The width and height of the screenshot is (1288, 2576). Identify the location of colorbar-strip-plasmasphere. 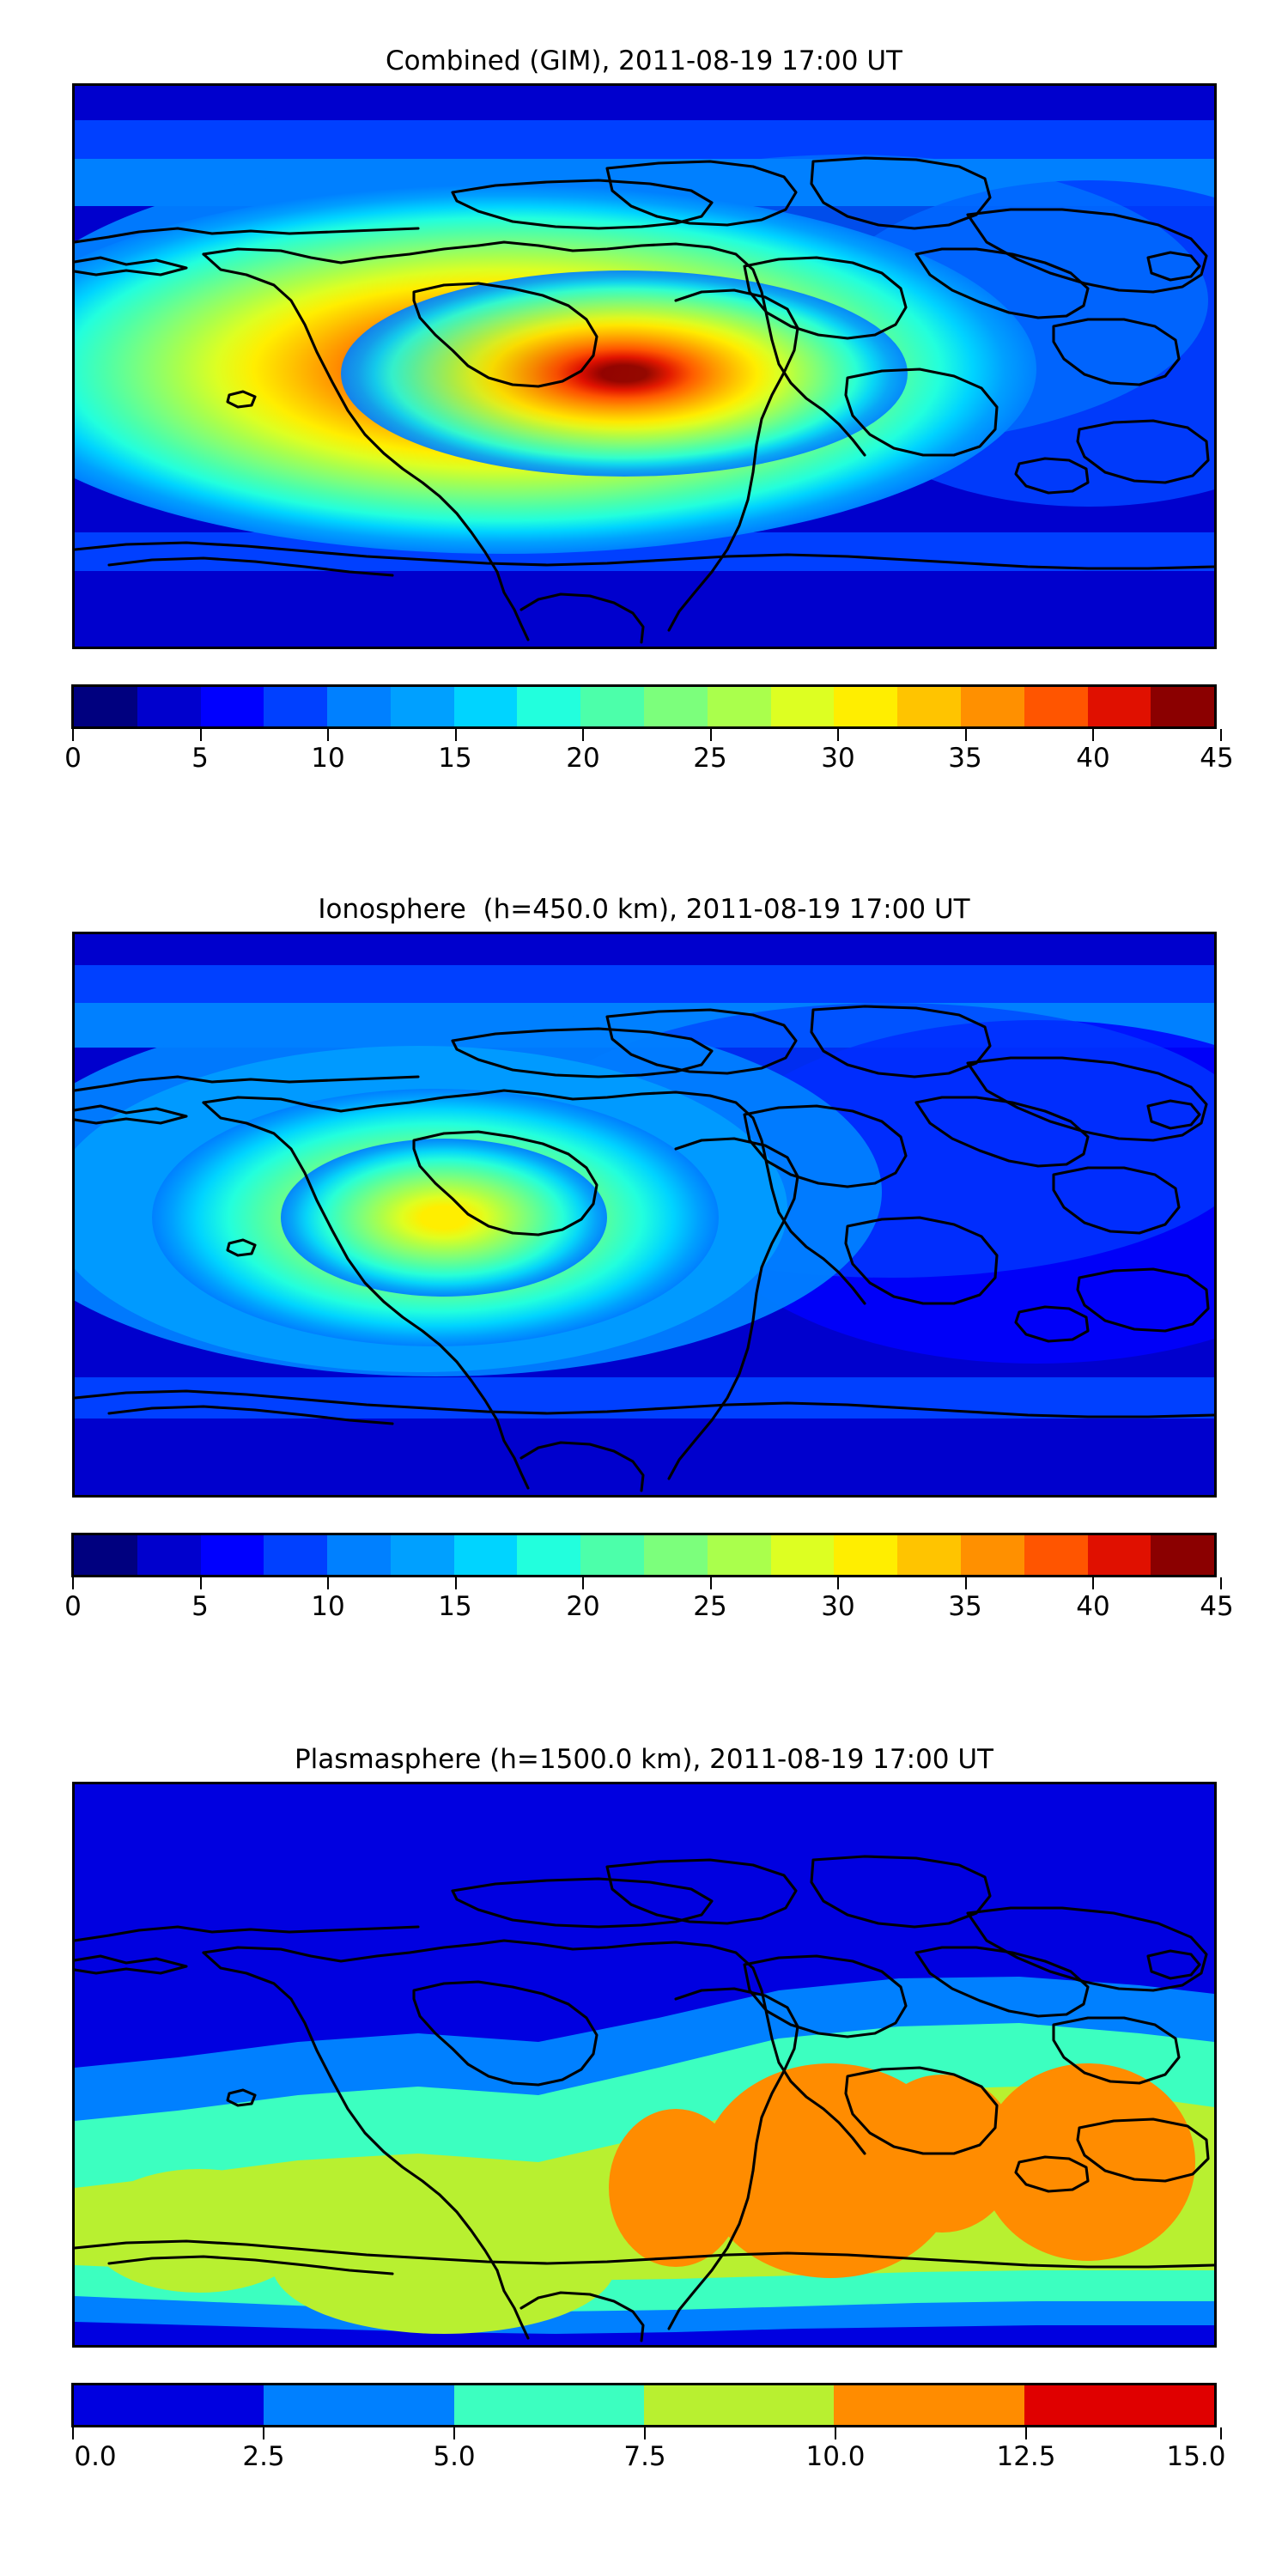
(644, 2405).